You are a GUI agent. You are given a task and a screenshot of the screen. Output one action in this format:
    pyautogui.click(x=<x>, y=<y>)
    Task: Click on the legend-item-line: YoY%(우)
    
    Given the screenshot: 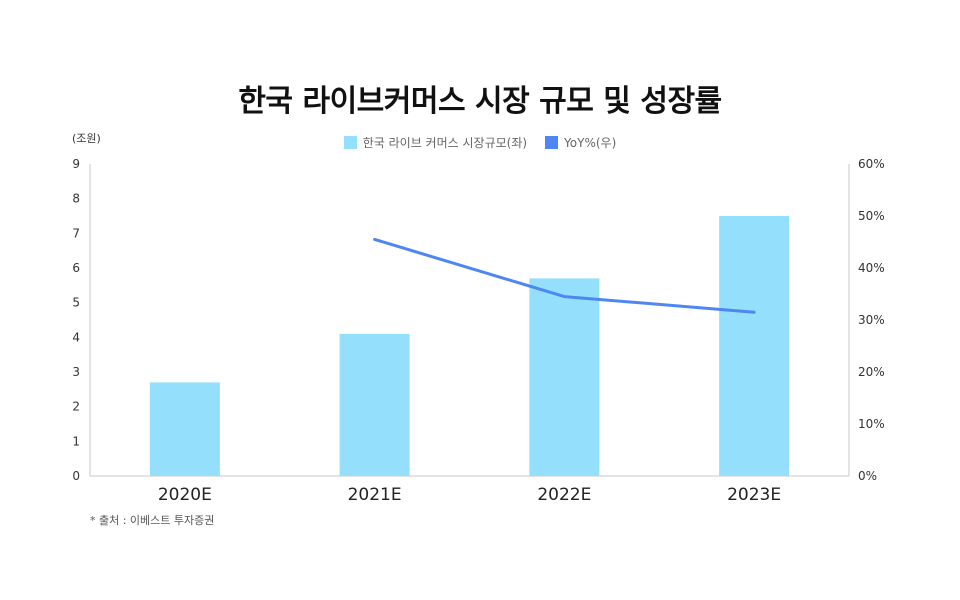 What is the action you would take?
    pyautogui.click(x=580, y=142)
    